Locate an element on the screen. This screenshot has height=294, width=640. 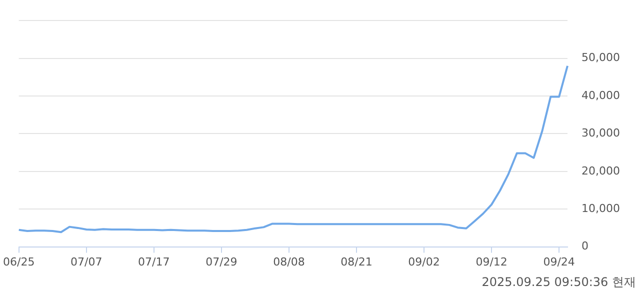
x-tick-label: 07/07 is located at coordinates (86, 261).